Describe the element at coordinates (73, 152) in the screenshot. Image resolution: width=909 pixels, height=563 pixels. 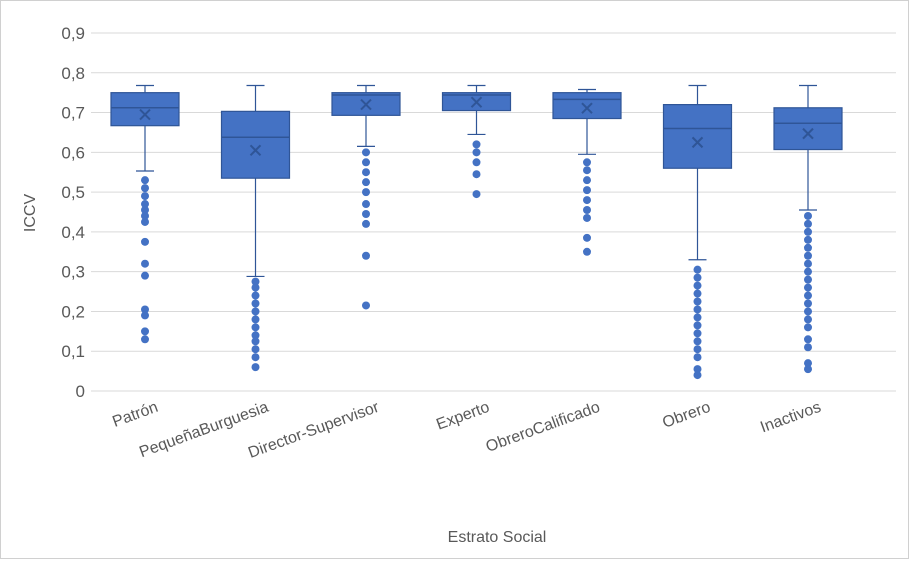
I see `y-tick-label: 0,6` at that location.